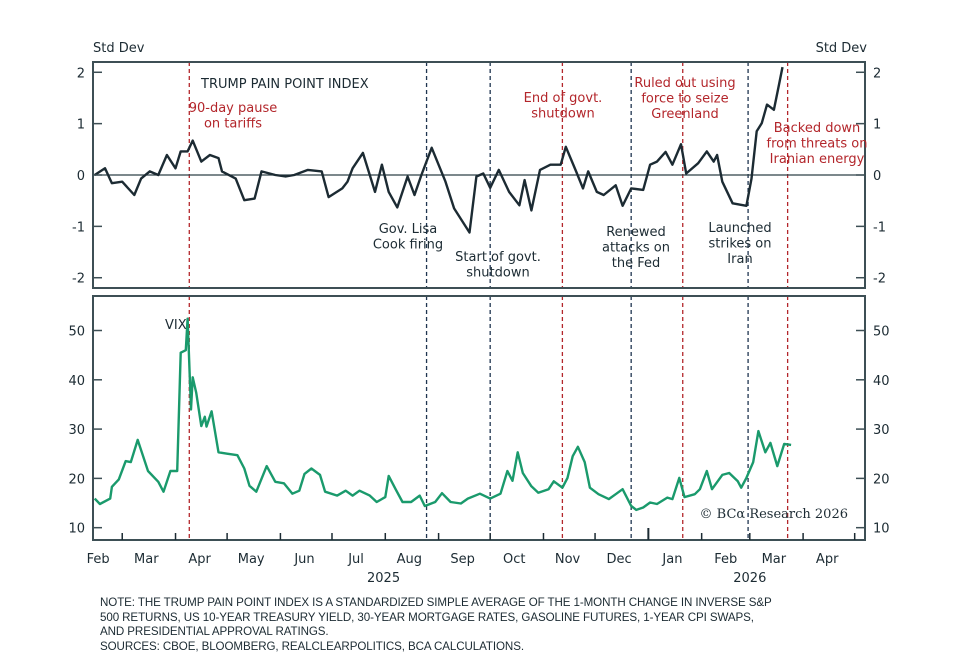 This screenshot has width=960, height=664. What do you see at coordinates (233, 124) in the screenshot?
I see `event-annotation: on tariffs` at bounding box center [233, 124].